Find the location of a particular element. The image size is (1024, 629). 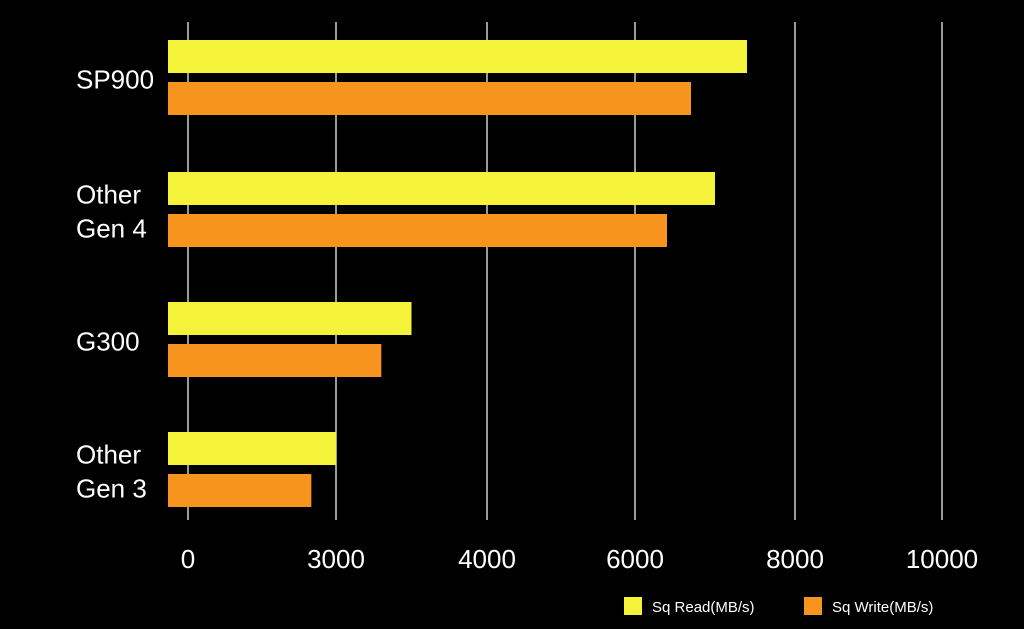

category-label: Gen 3 is located at coordinates (111, 489).